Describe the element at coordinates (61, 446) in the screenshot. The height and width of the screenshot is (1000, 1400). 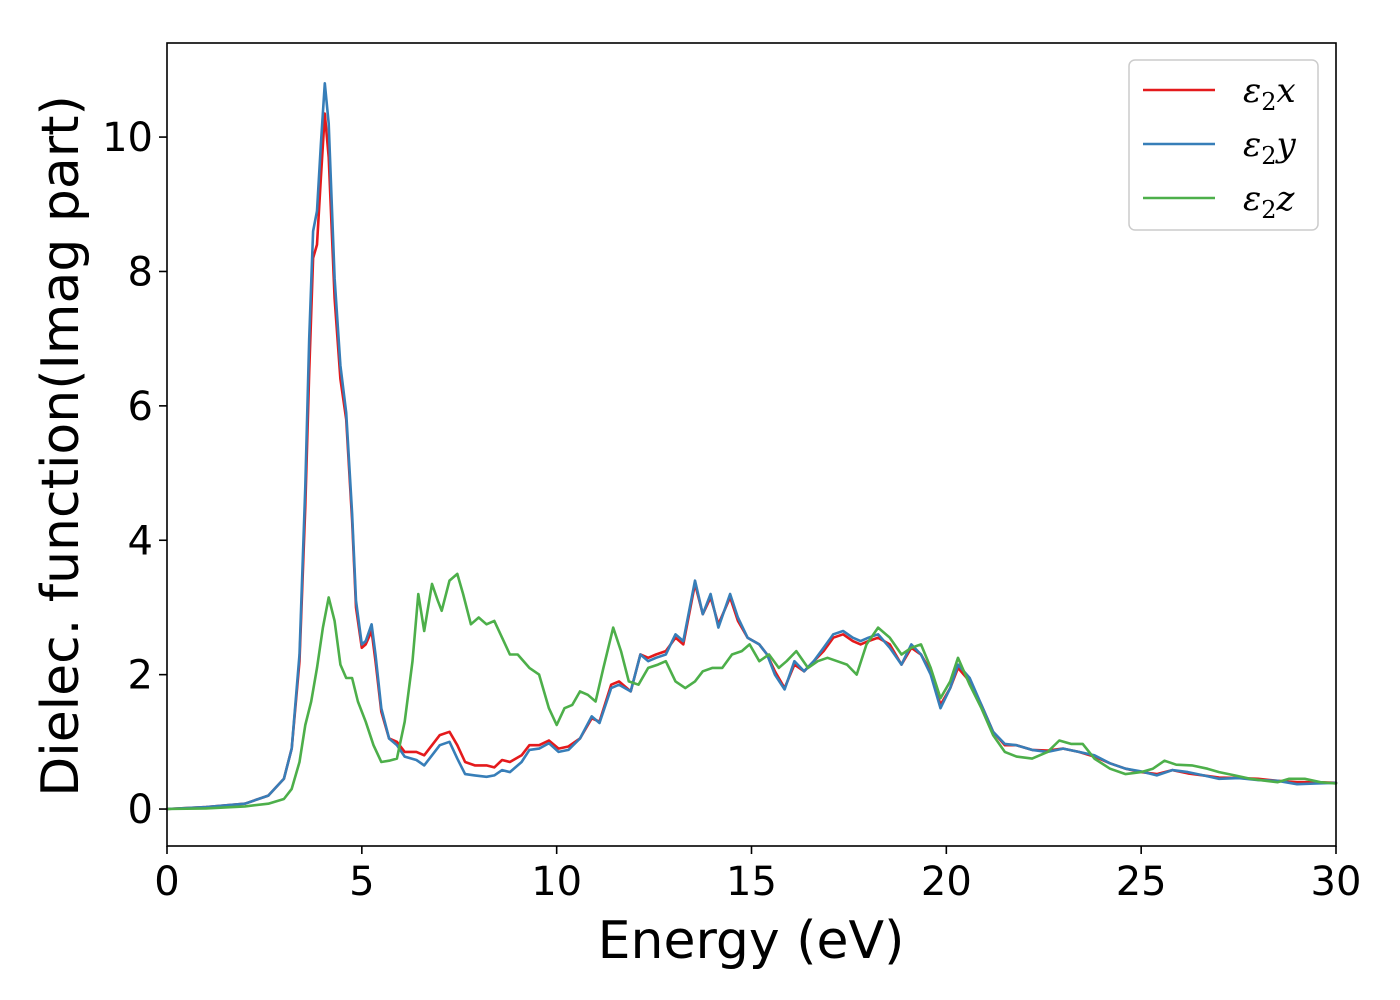
I see `y-axis-label: Dielec. function(Imag part)` at that location.